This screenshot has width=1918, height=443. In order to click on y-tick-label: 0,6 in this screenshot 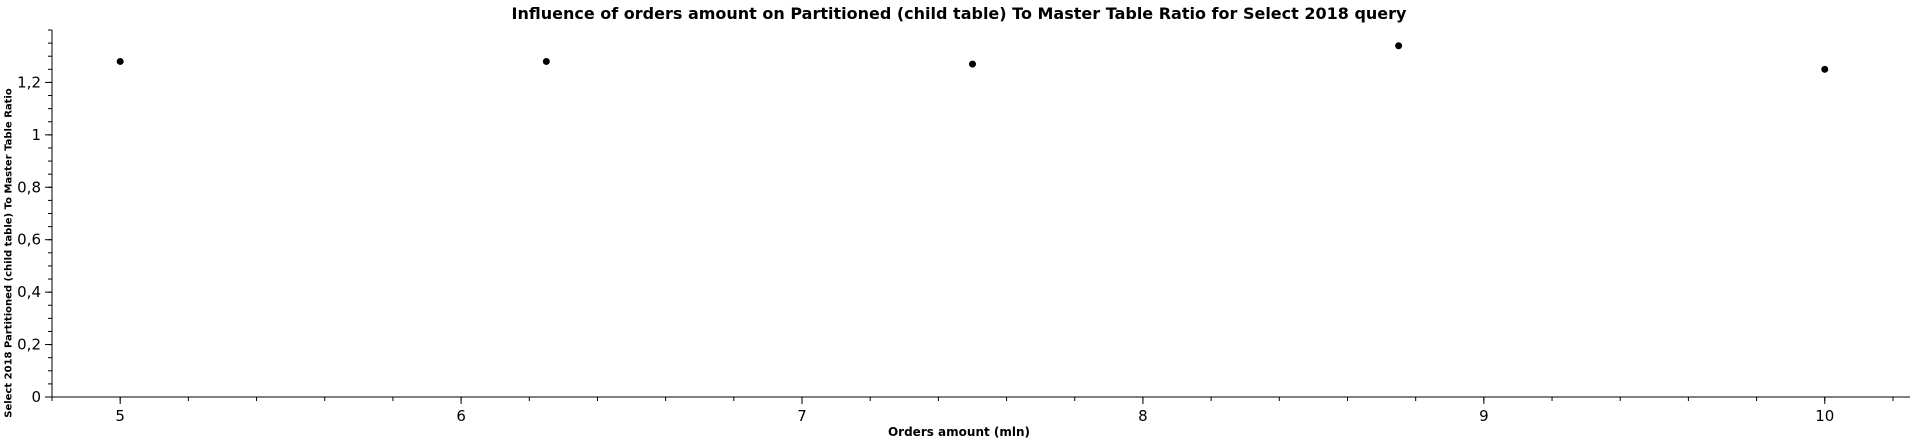, I will do `click(29, 240)`.